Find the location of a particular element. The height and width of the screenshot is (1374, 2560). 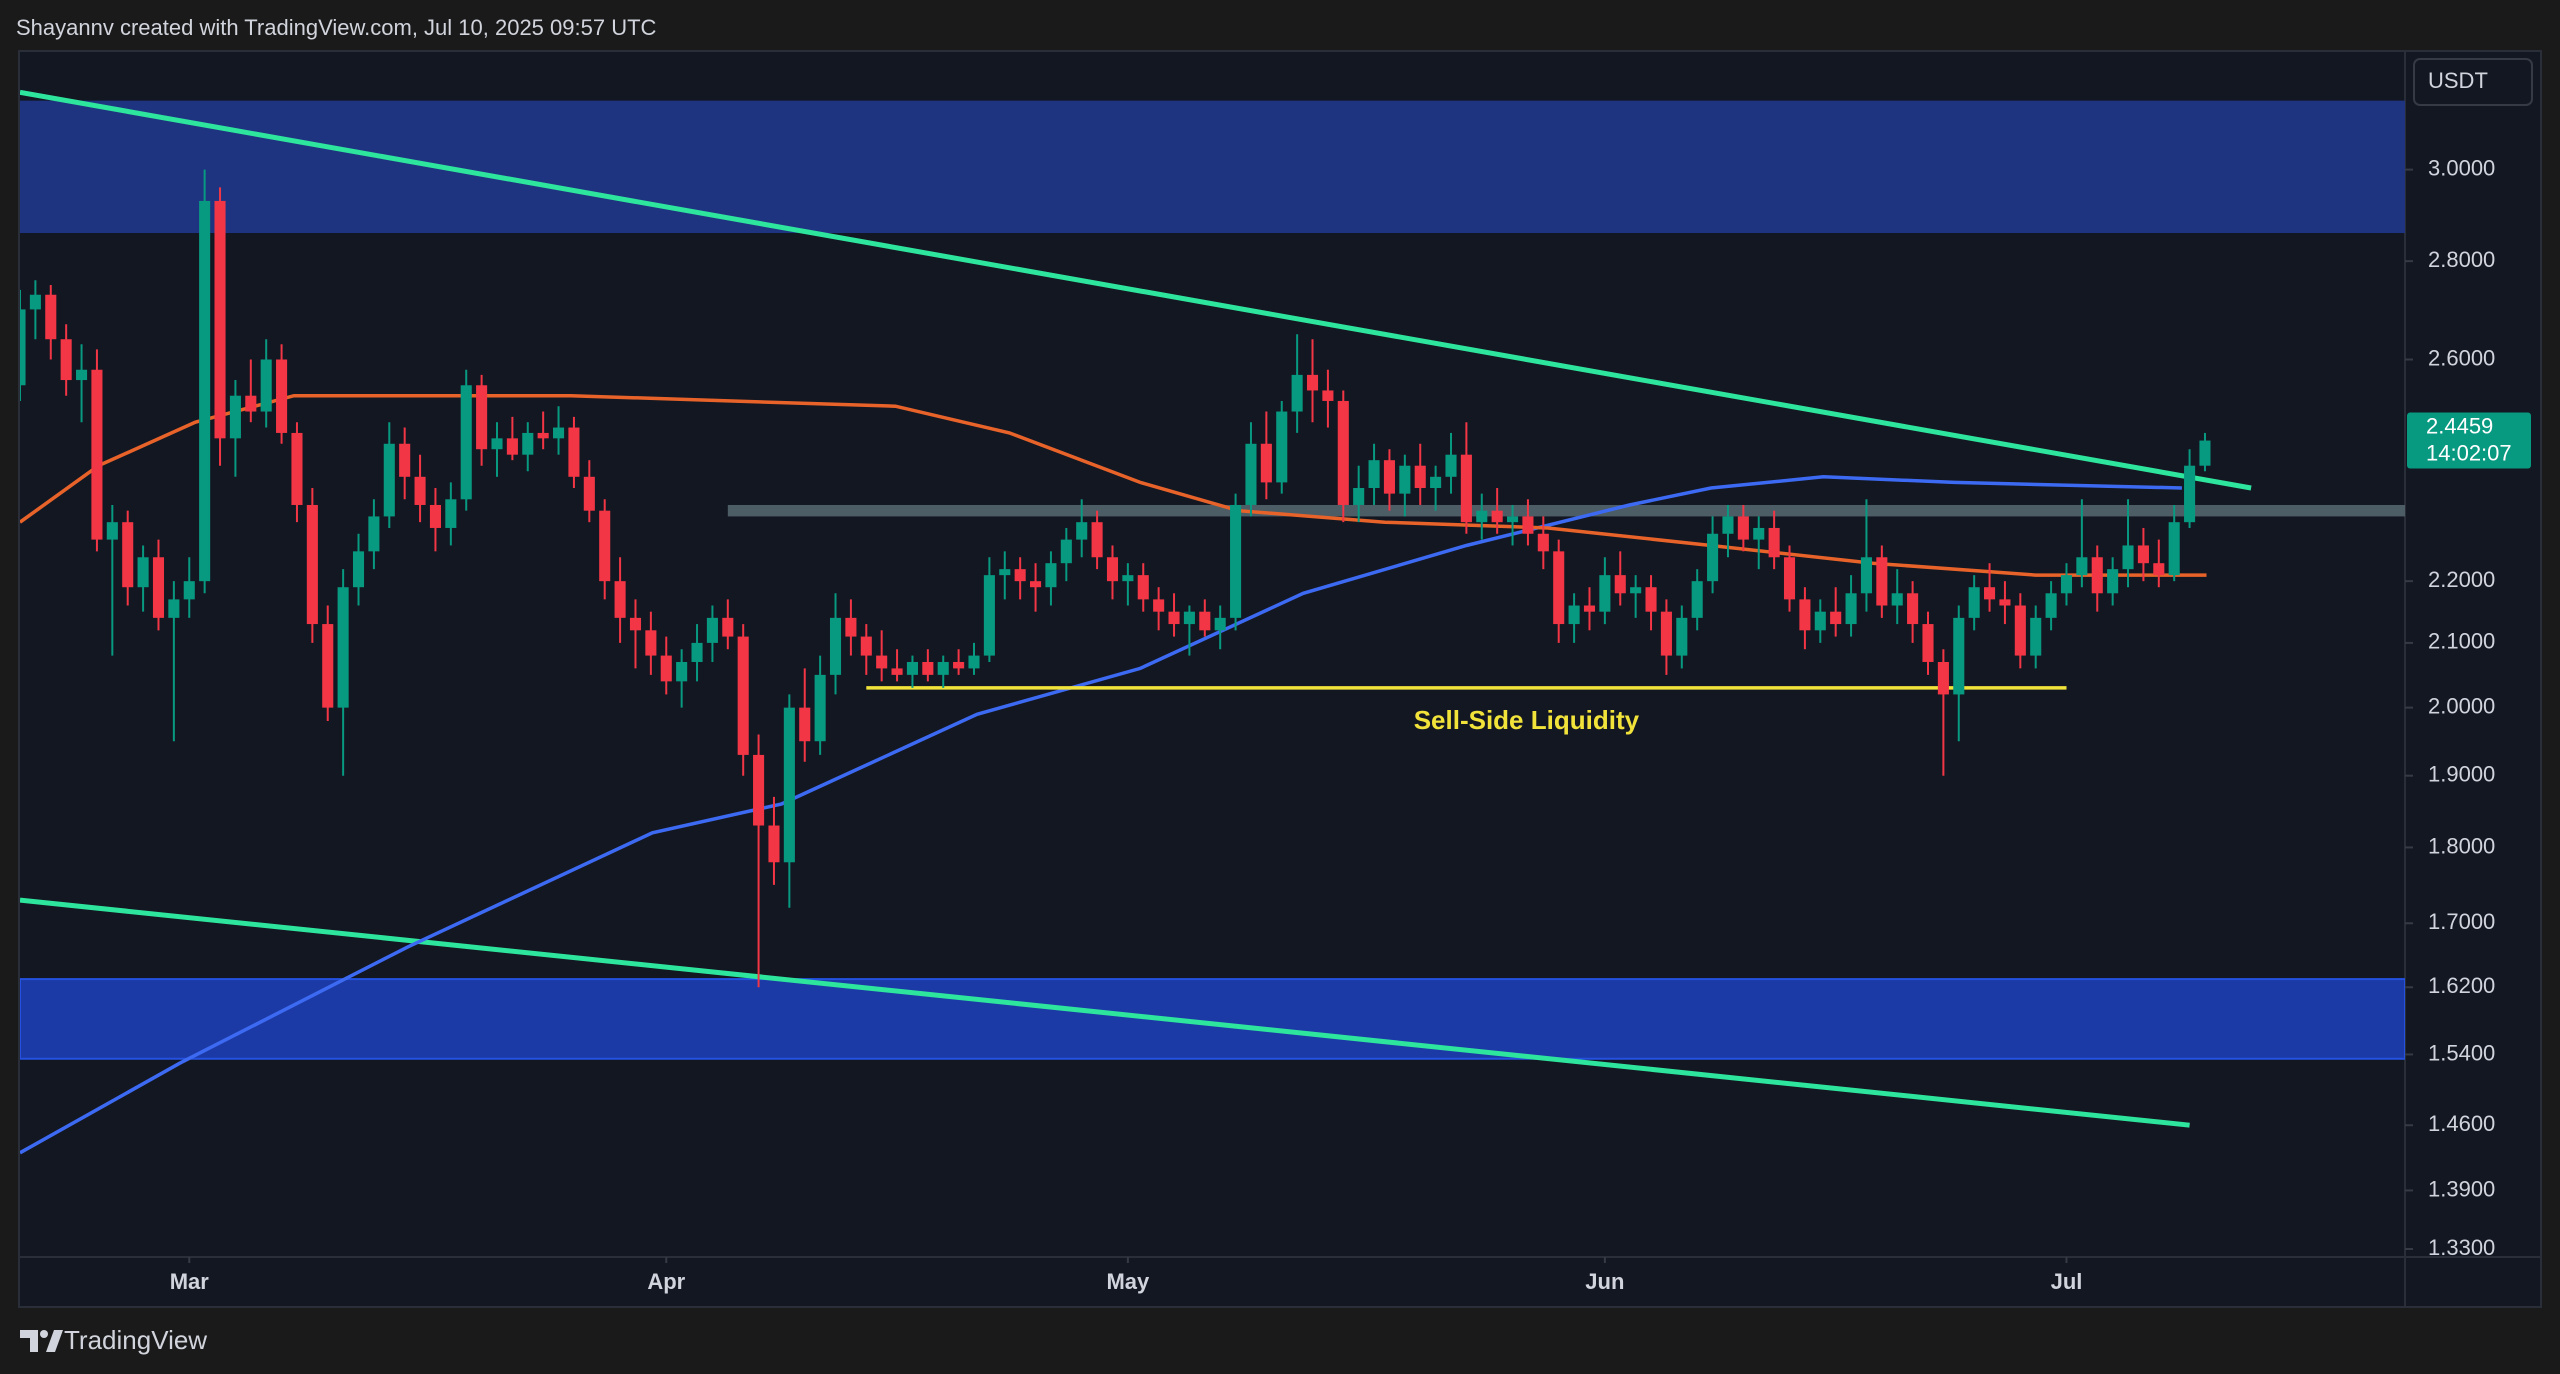

x-tick-label: Apr is located at coordinates (666, 1281).